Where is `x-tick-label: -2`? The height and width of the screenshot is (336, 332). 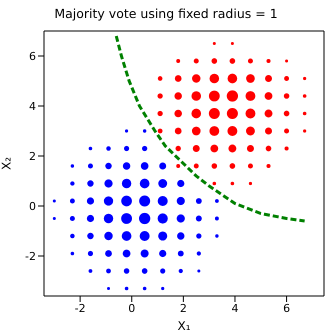
x-tick-label: -2 is located at coordinates (80, 308).